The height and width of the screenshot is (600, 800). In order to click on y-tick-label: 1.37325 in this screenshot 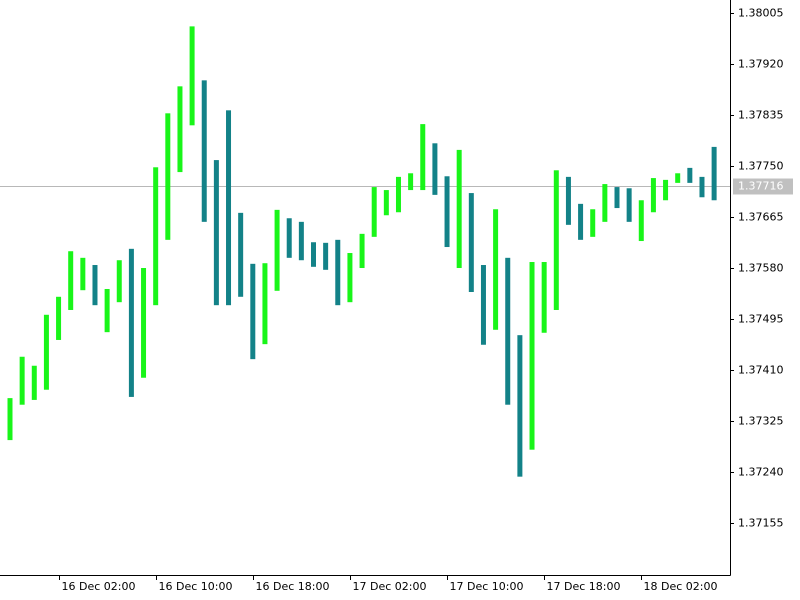, I will do `click(761, 421)`.